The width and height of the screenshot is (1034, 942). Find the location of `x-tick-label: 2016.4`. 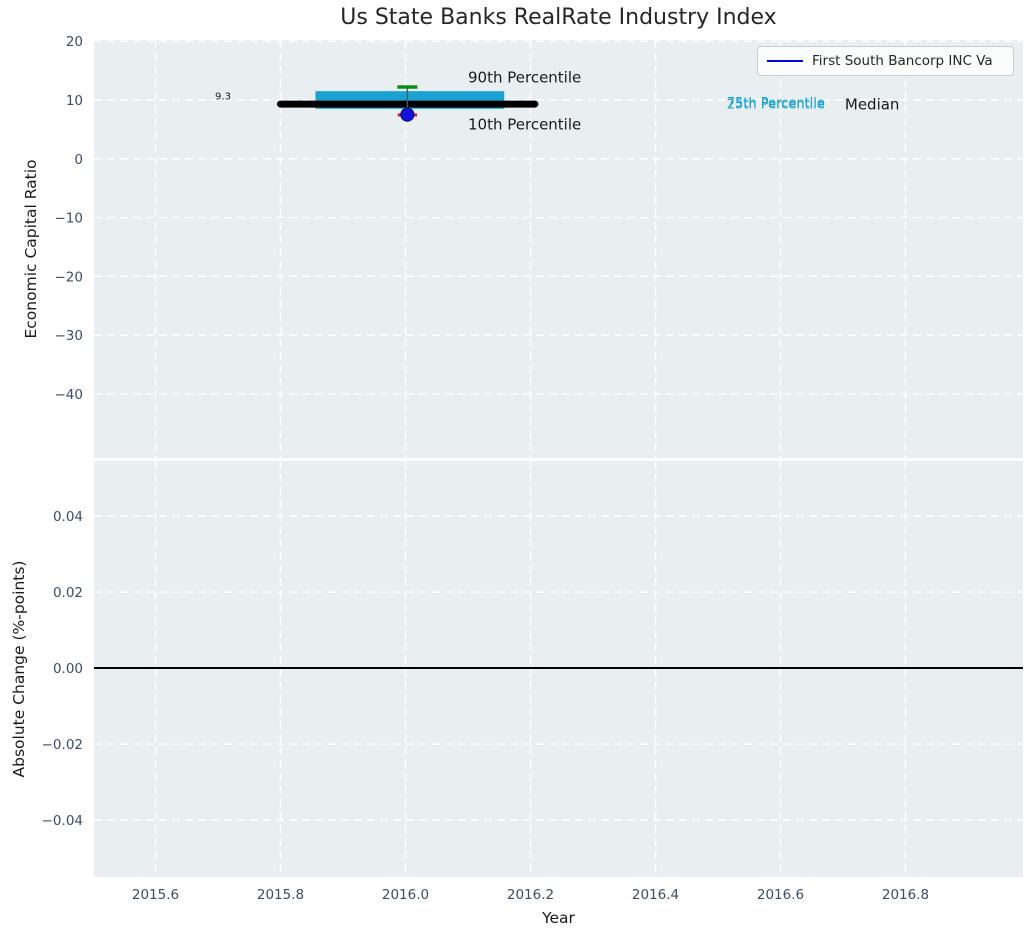

x-tick-label: 2016.4 is located at coordinates (655, 895).